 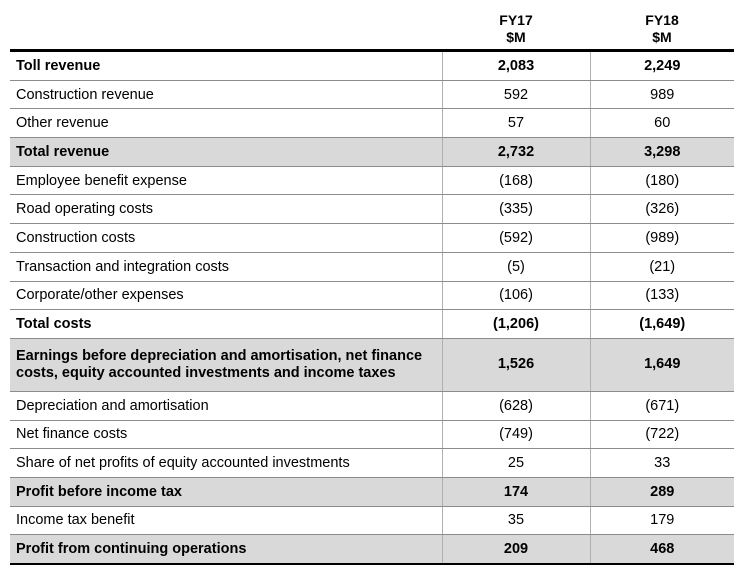 I want to click on table-row: Income tax benefit 35 179, so click(x=372, y=521).